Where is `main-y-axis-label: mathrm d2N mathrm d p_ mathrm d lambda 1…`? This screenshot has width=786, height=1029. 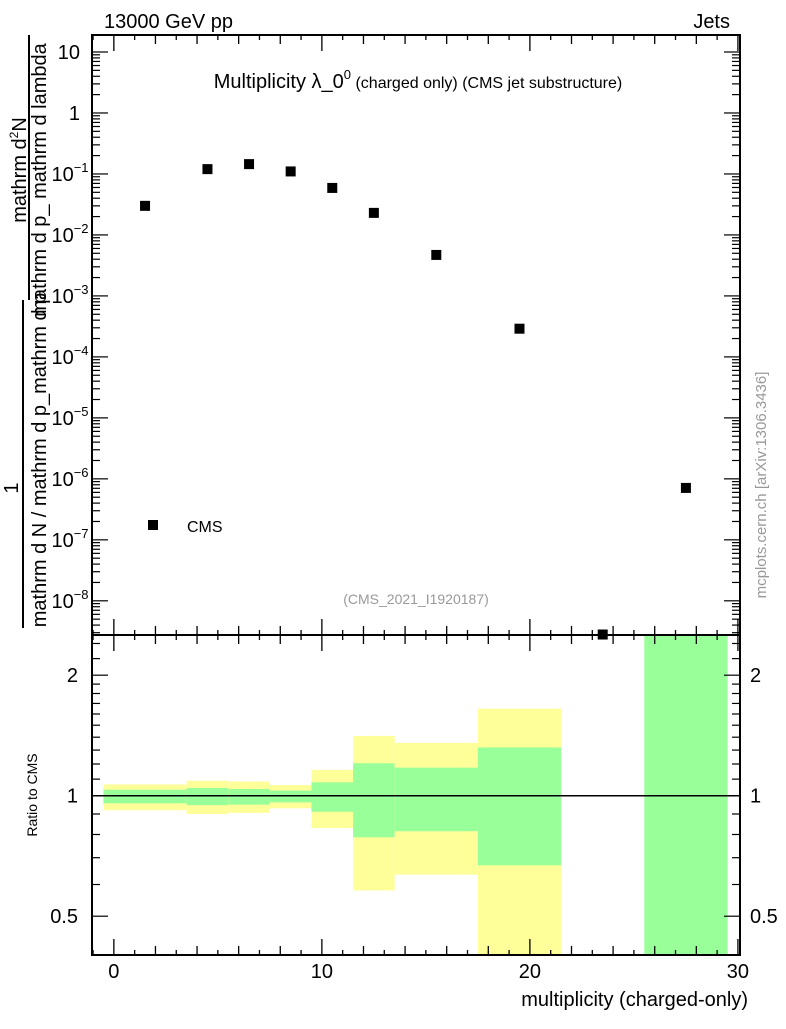 main-y-axis-label: mathrm d2N mathrm d p_ mathrm d lambda 1… is located at coordinates (26, 331).